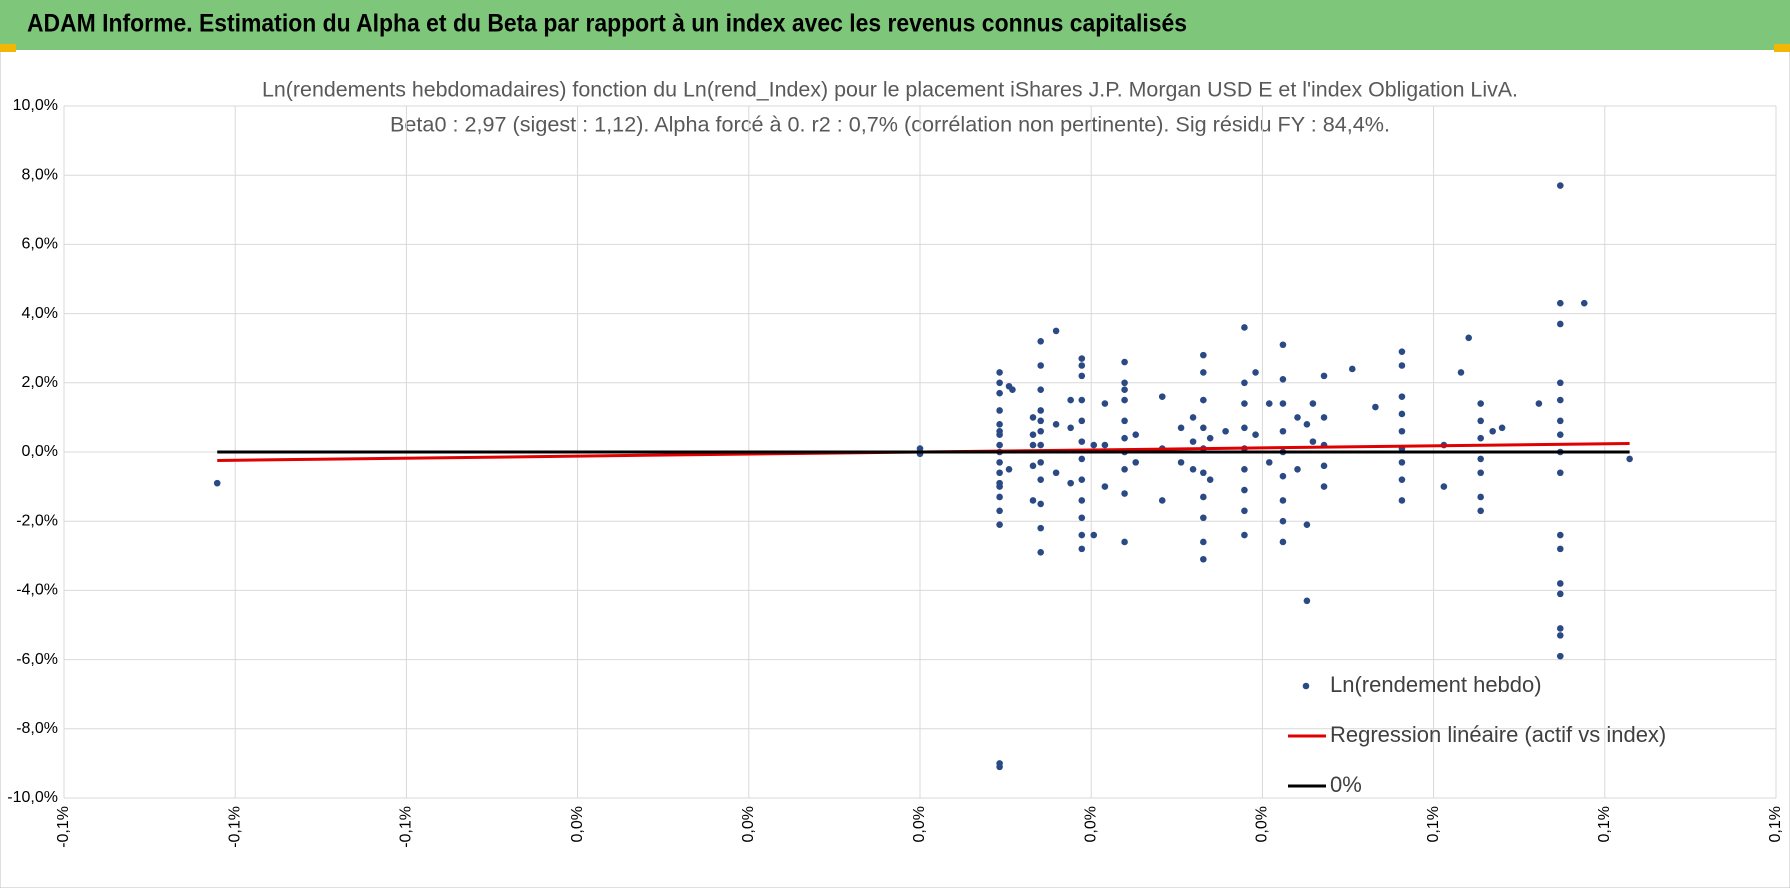  What do you see at coordinates (37, 520) in the screenshot?
I see `y-tick-label: -2,0%` at bounding box center [37, 520].